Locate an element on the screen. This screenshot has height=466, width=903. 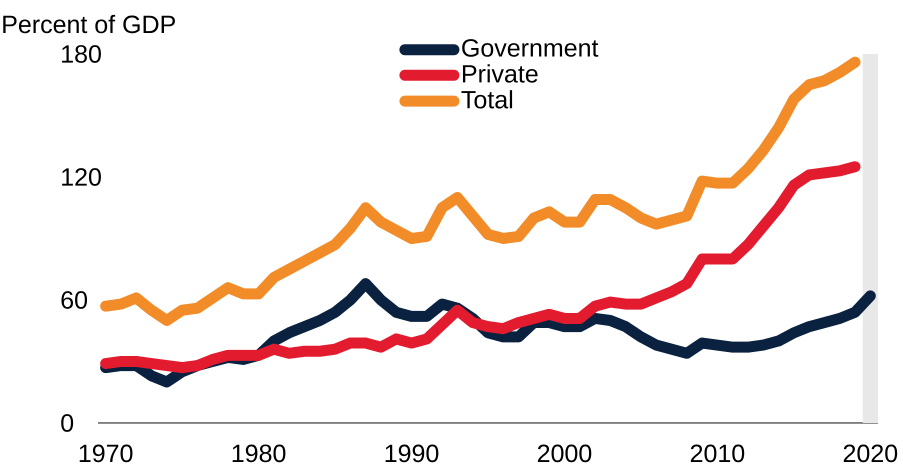
y-tick-label: 120 is located at coordinates (81, 177).